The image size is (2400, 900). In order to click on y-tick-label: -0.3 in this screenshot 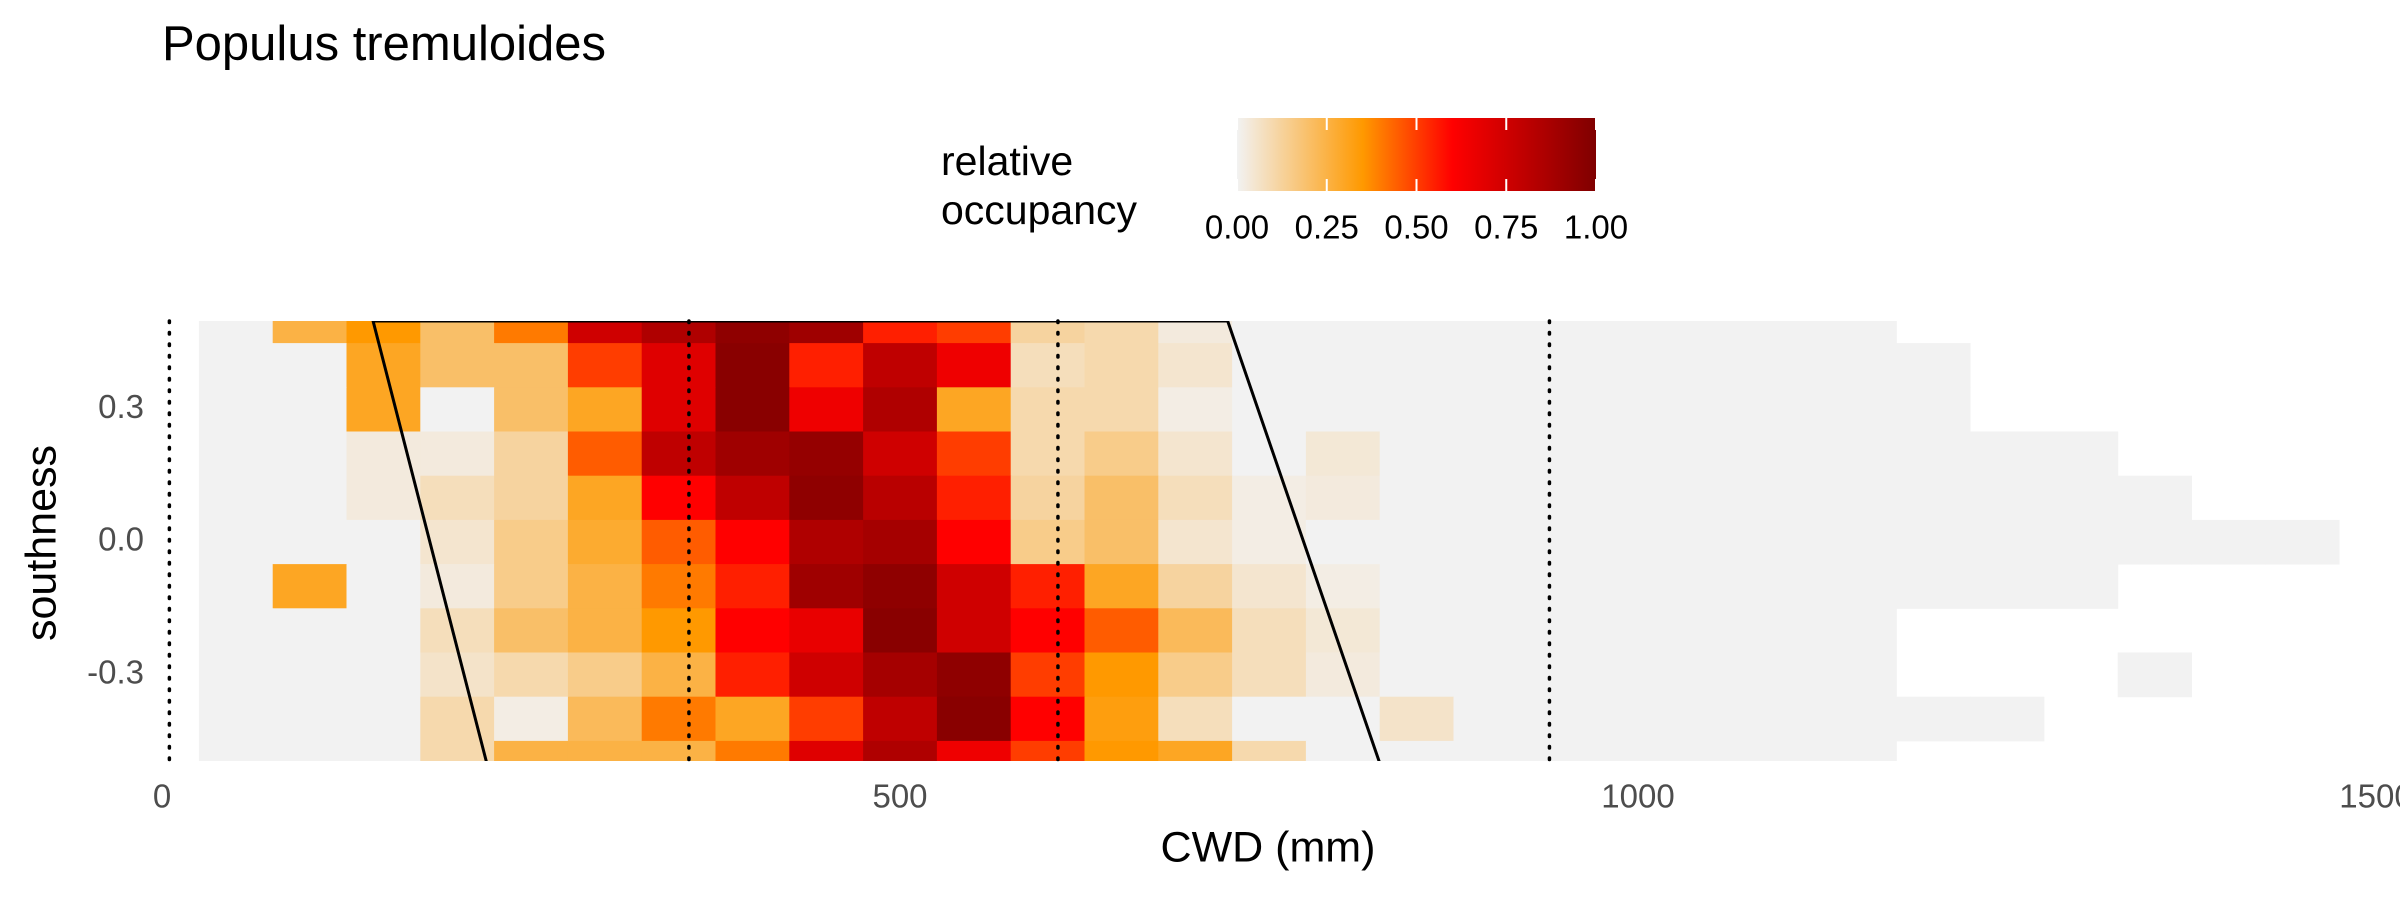, I will do `click(115, 671)`.